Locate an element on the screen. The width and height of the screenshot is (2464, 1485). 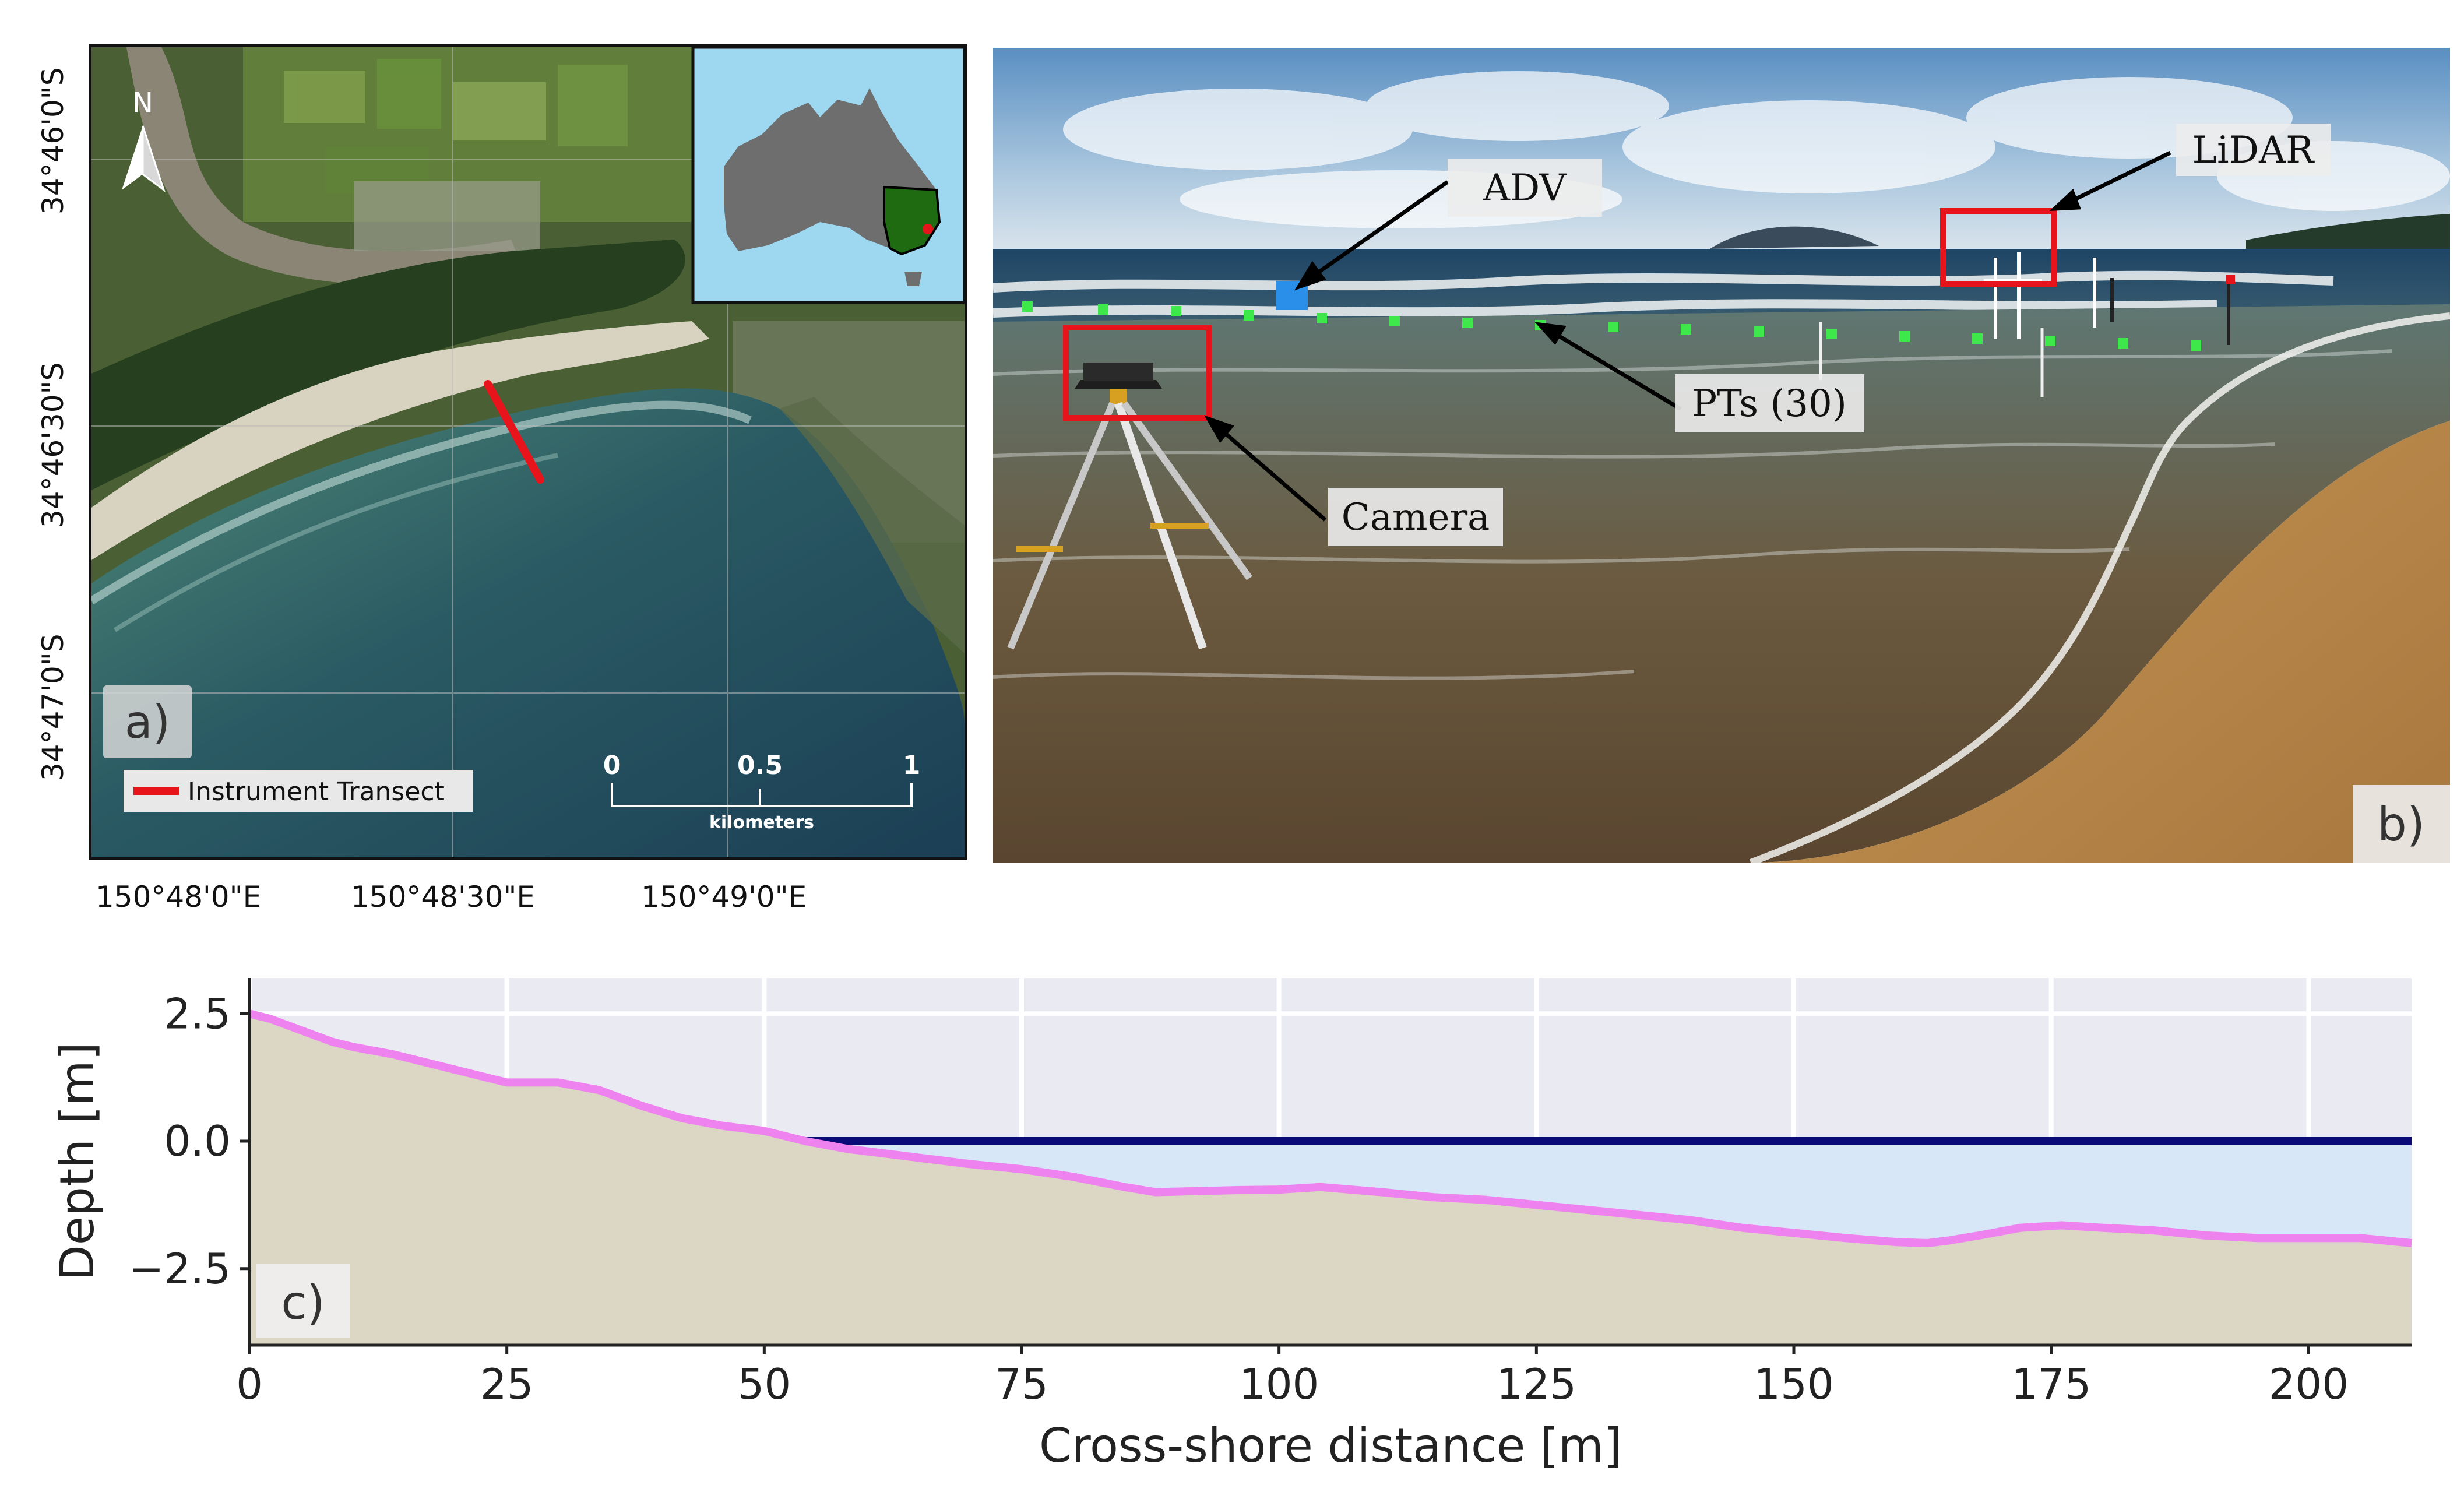
x-tick-label-0: 0 is located at coordinates (249, 1384).